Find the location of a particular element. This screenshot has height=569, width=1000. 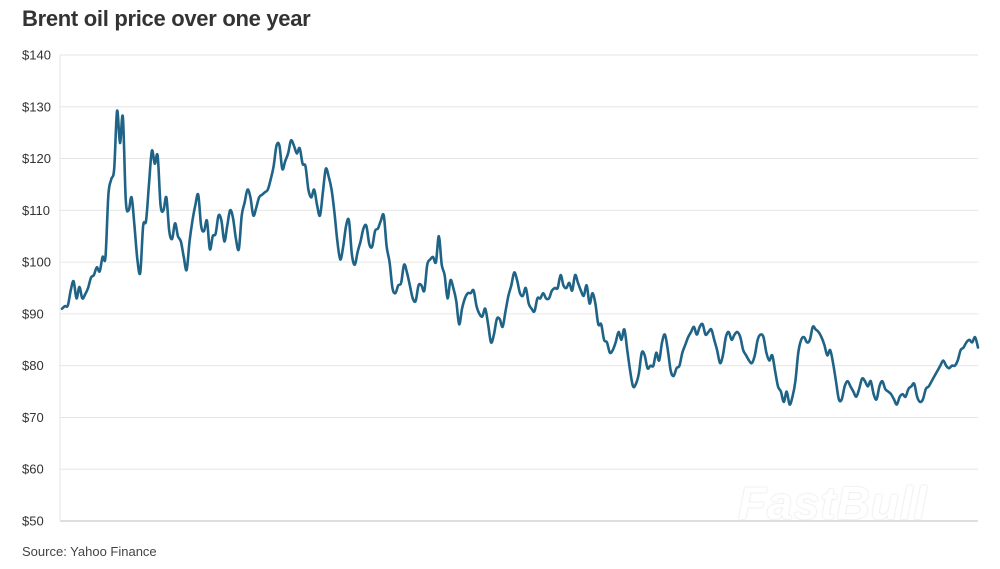

y-tick-label: $50 is located at coordinates (33, 521).